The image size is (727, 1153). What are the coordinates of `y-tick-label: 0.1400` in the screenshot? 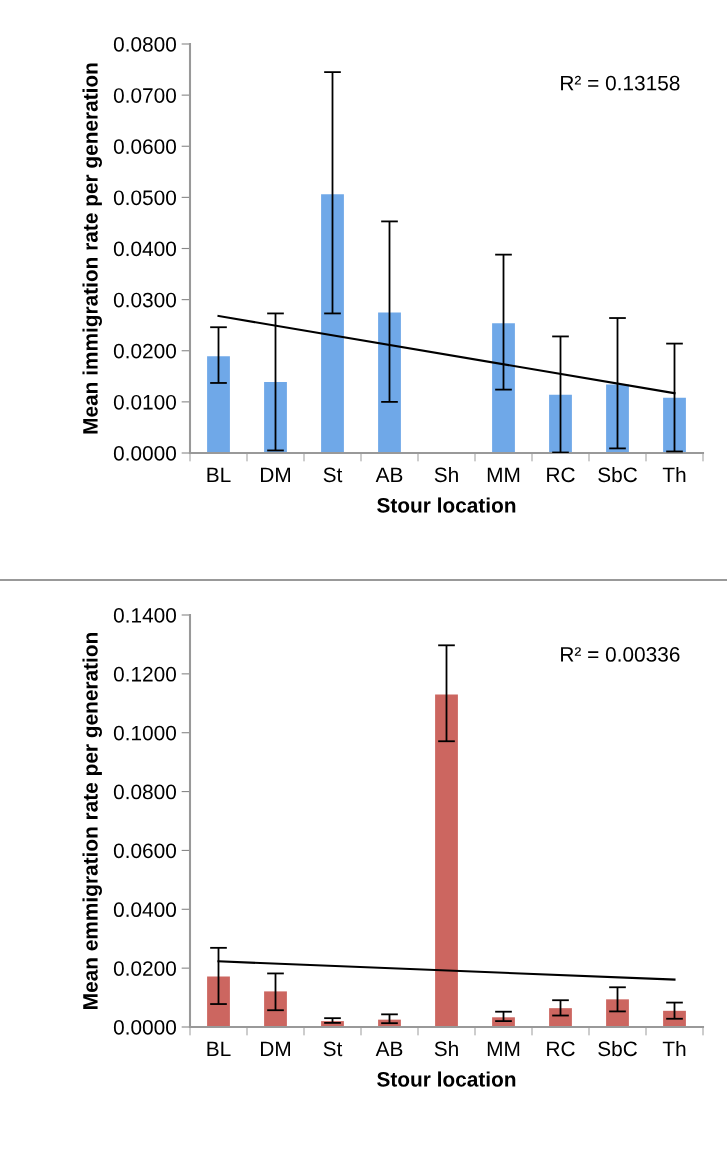 It's located at (144, 615).